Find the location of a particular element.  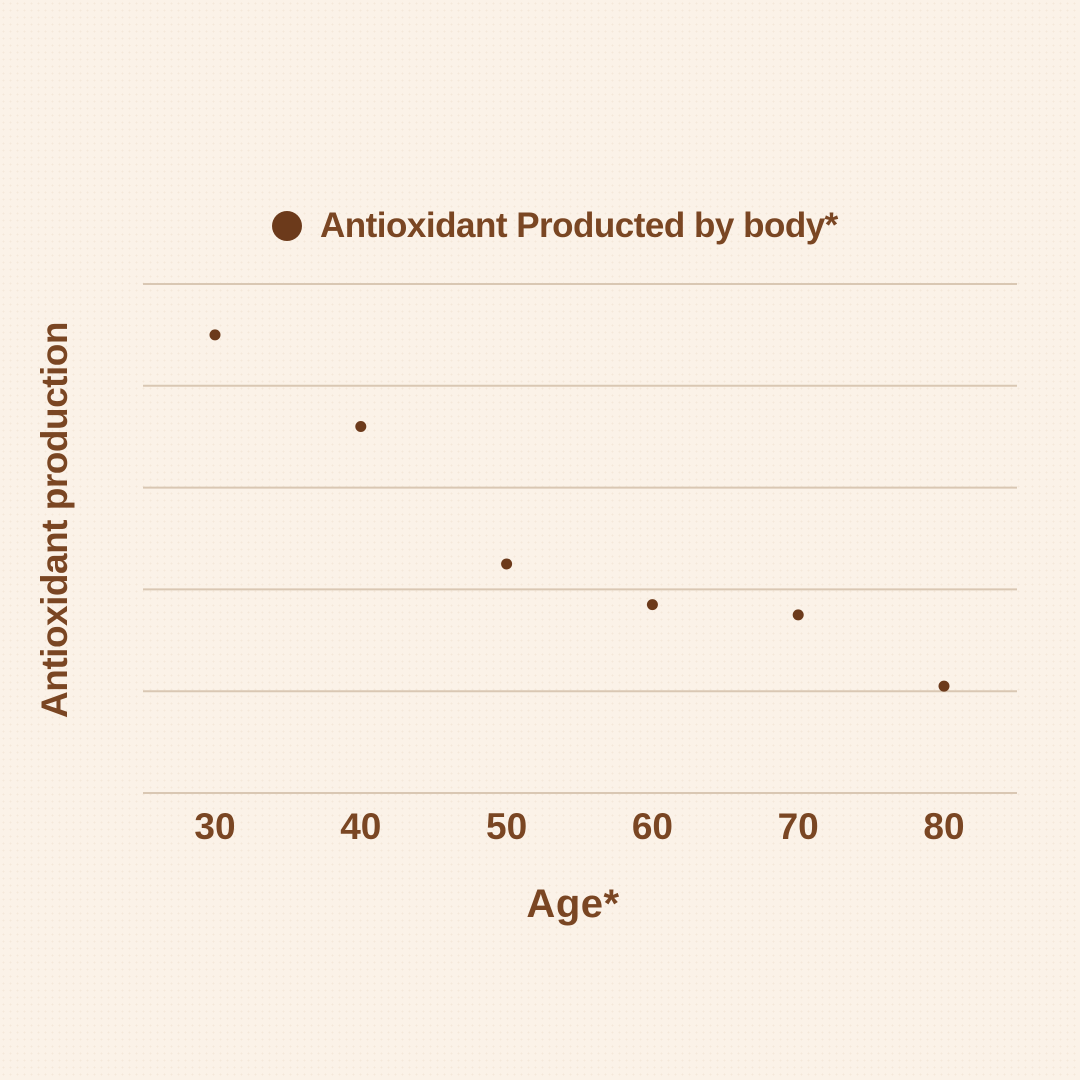

legend-label: Antioxidant Producted by body* is located at coordinates (579, 225).